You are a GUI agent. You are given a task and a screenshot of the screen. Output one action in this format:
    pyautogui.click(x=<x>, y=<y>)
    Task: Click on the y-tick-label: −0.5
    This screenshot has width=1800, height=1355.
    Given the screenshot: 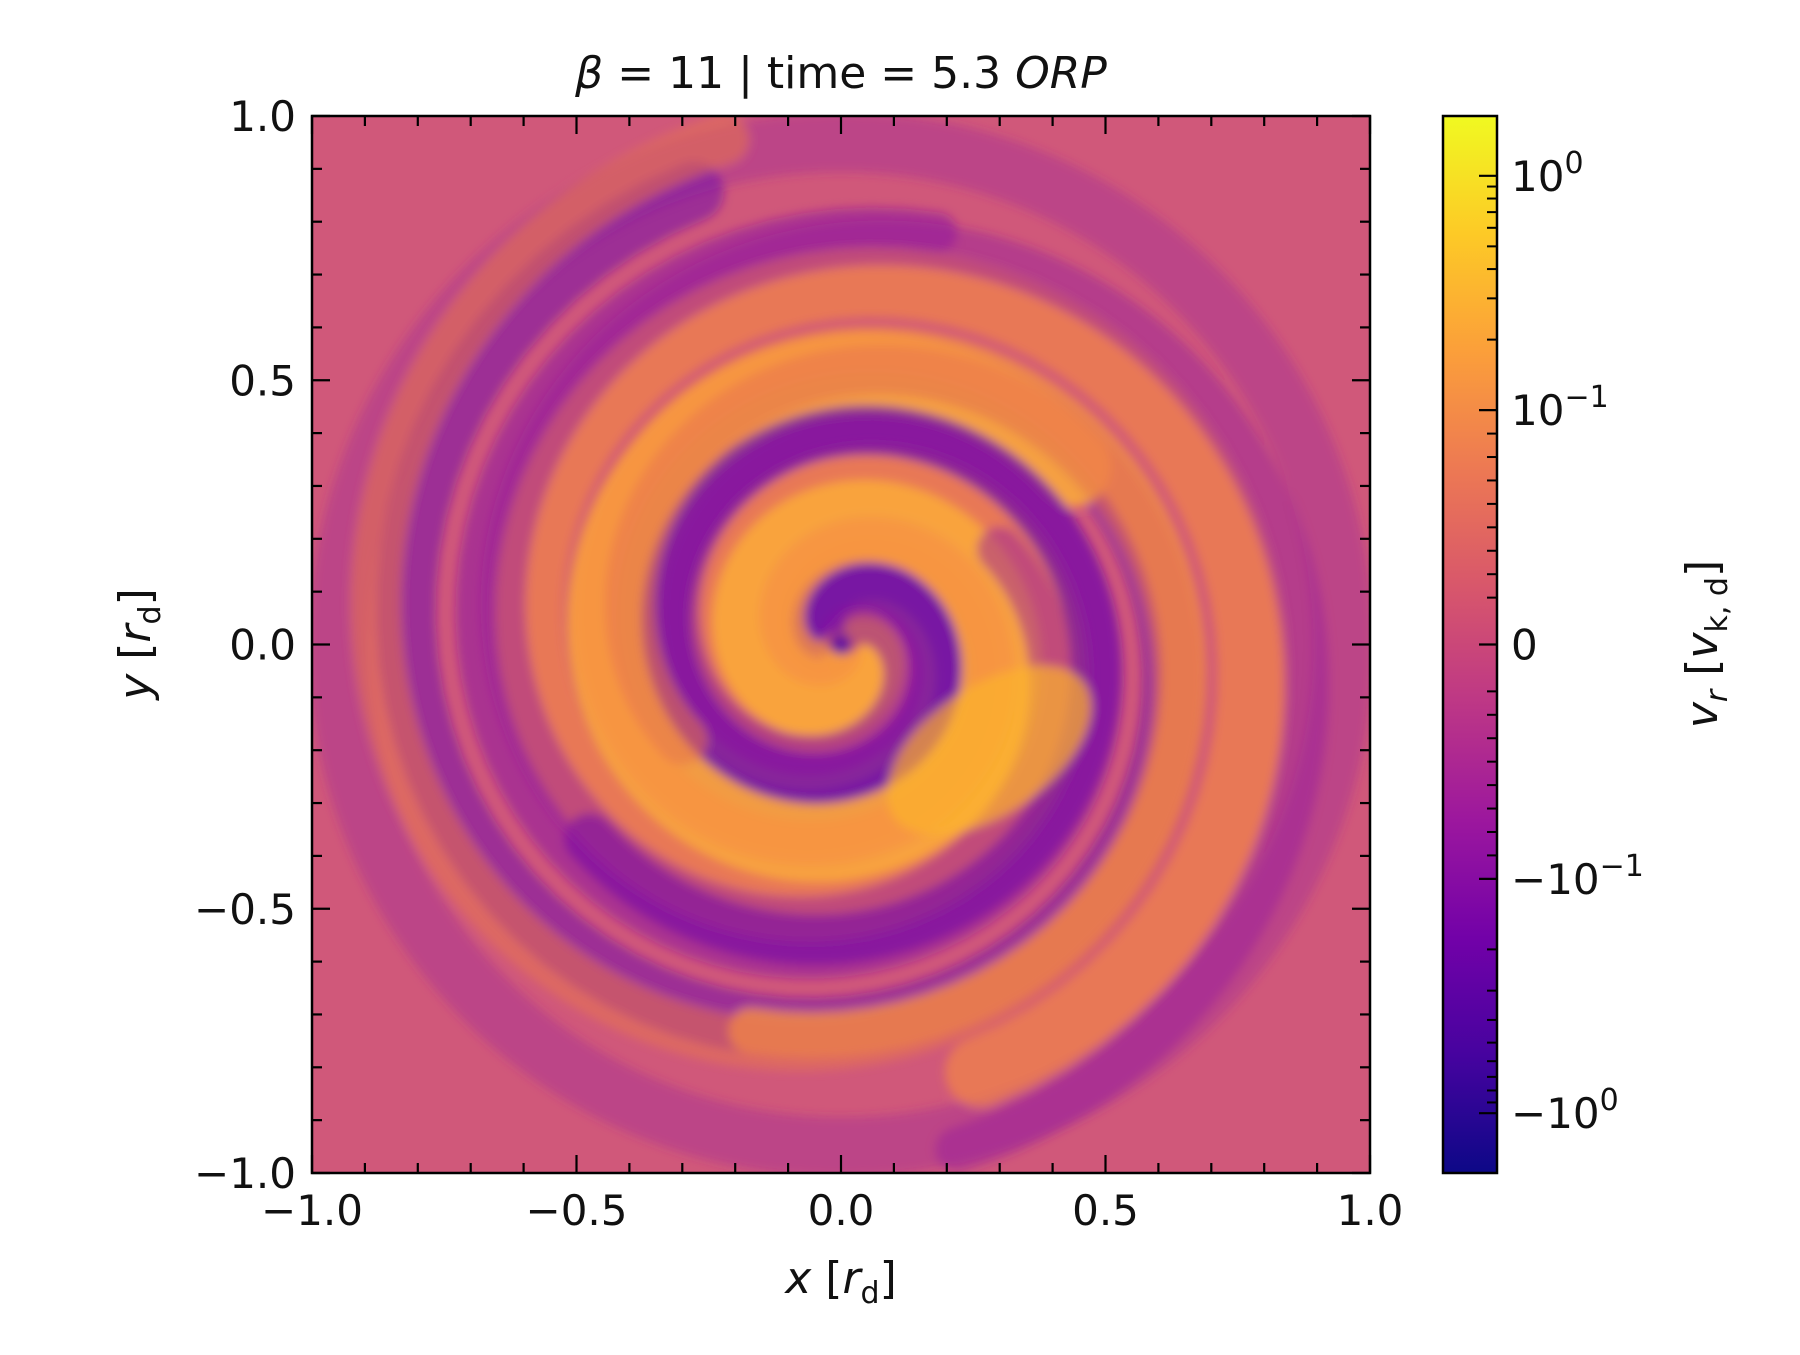 What is the action you would take?
    pyautogui.click(x=245, y=909)
    